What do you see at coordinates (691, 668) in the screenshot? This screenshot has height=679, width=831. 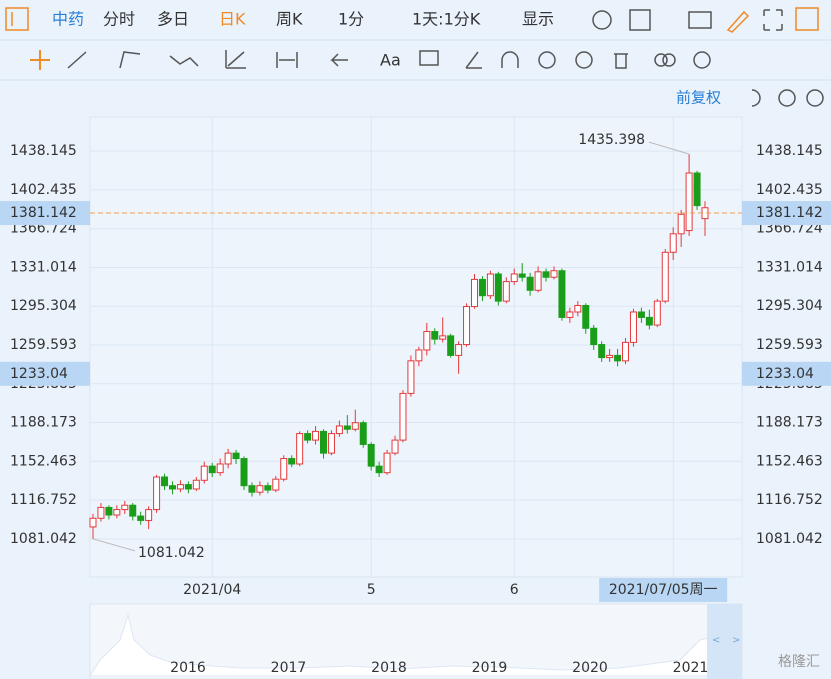 I see `navigator-label: 2021` at bounding box center [691, 668].